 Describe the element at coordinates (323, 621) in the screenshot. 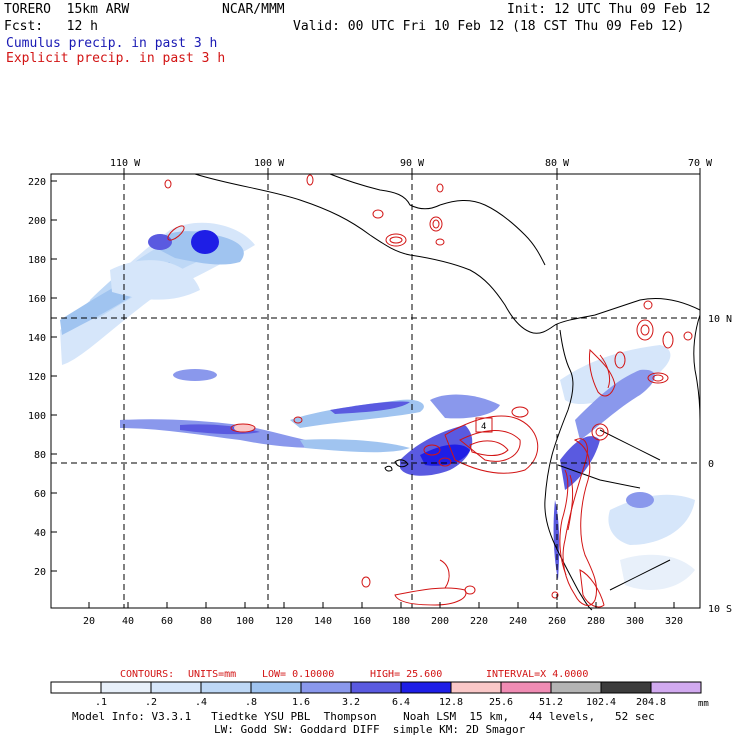

I see `x-tick: 140` at that location.